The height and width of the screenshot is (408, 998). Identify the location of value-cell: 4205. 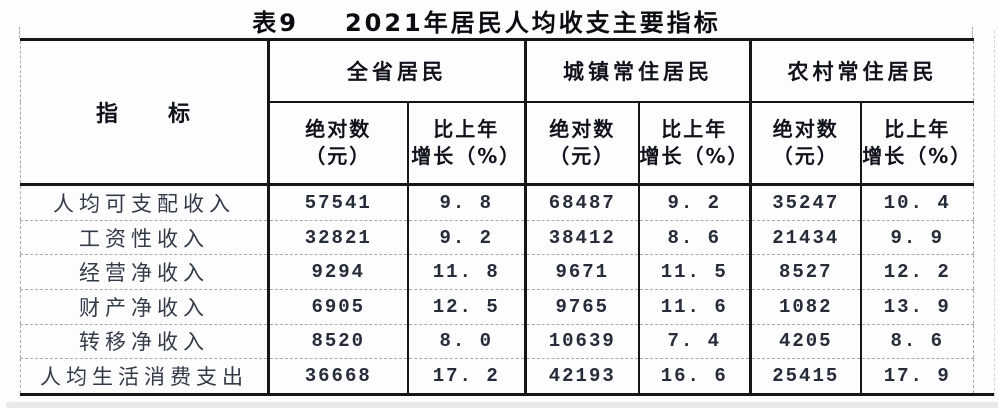
(806, 341).